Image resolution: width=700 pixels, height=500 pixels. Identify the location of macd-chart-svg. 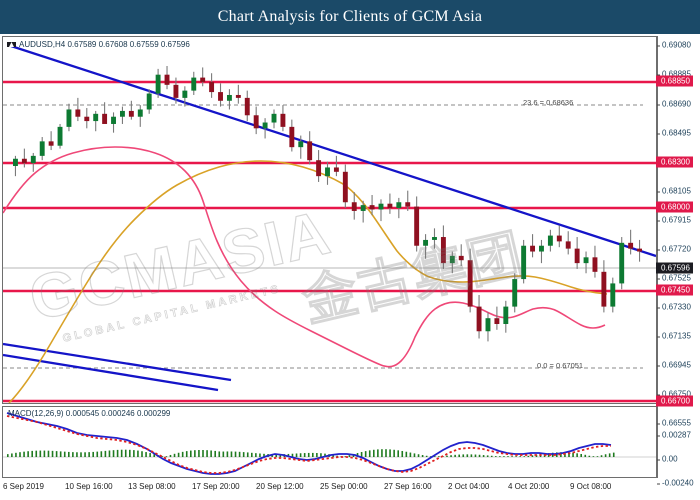
(329, 443).